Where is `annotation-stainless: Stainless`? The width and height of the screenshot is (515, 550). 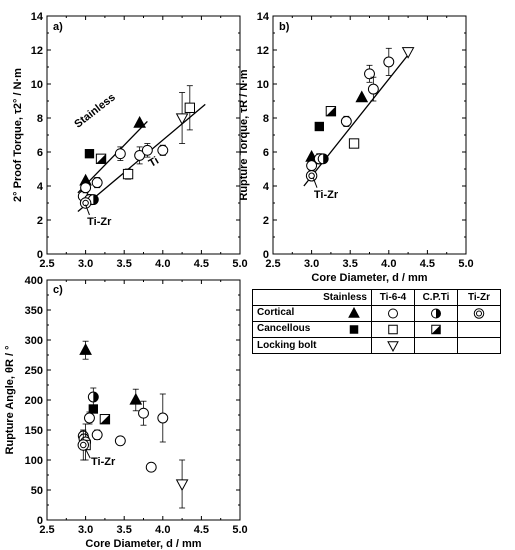 annotation-stainless: Stainless is located at coordinates (94, 110).